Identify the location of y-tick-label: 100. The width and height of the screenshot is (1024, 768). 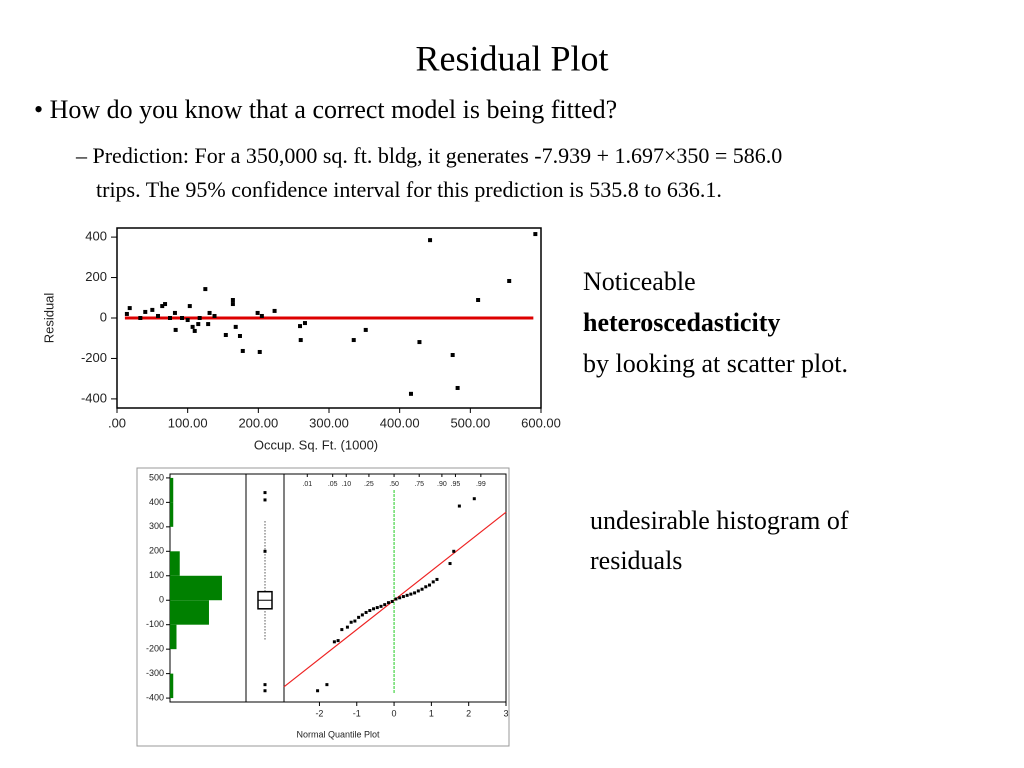
(156, 575).